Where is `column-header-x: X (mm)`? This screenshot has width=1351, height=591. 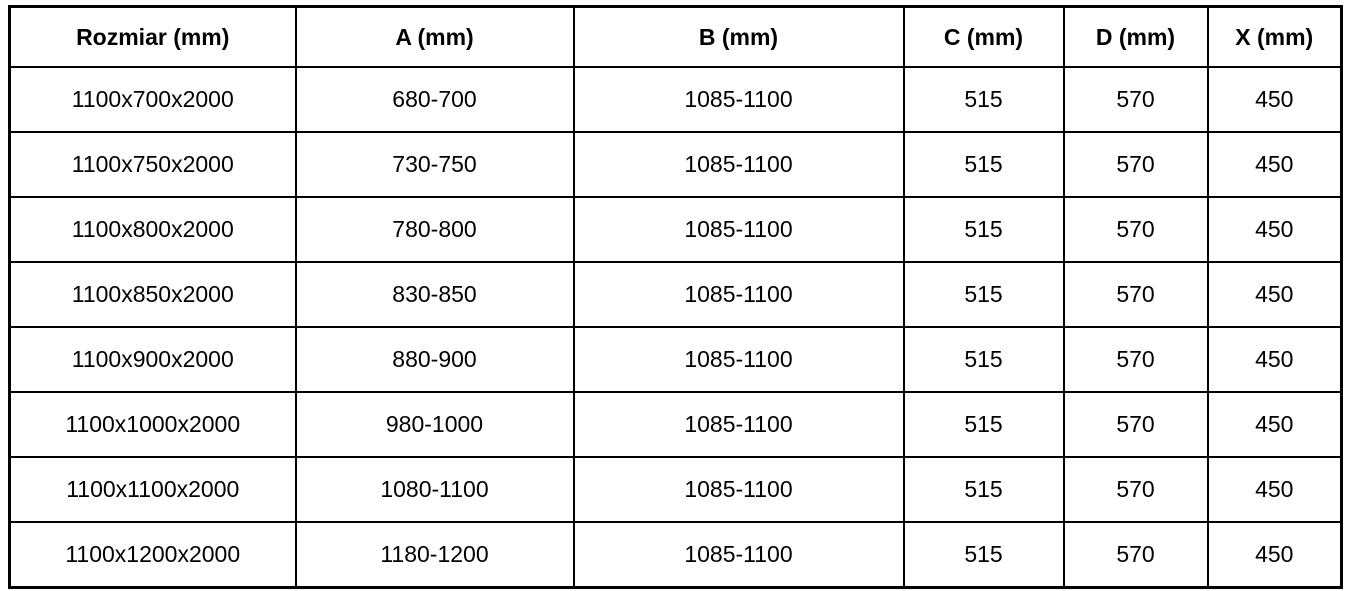 column-header-x: X (mm) is located at coordinates (1274, 36).